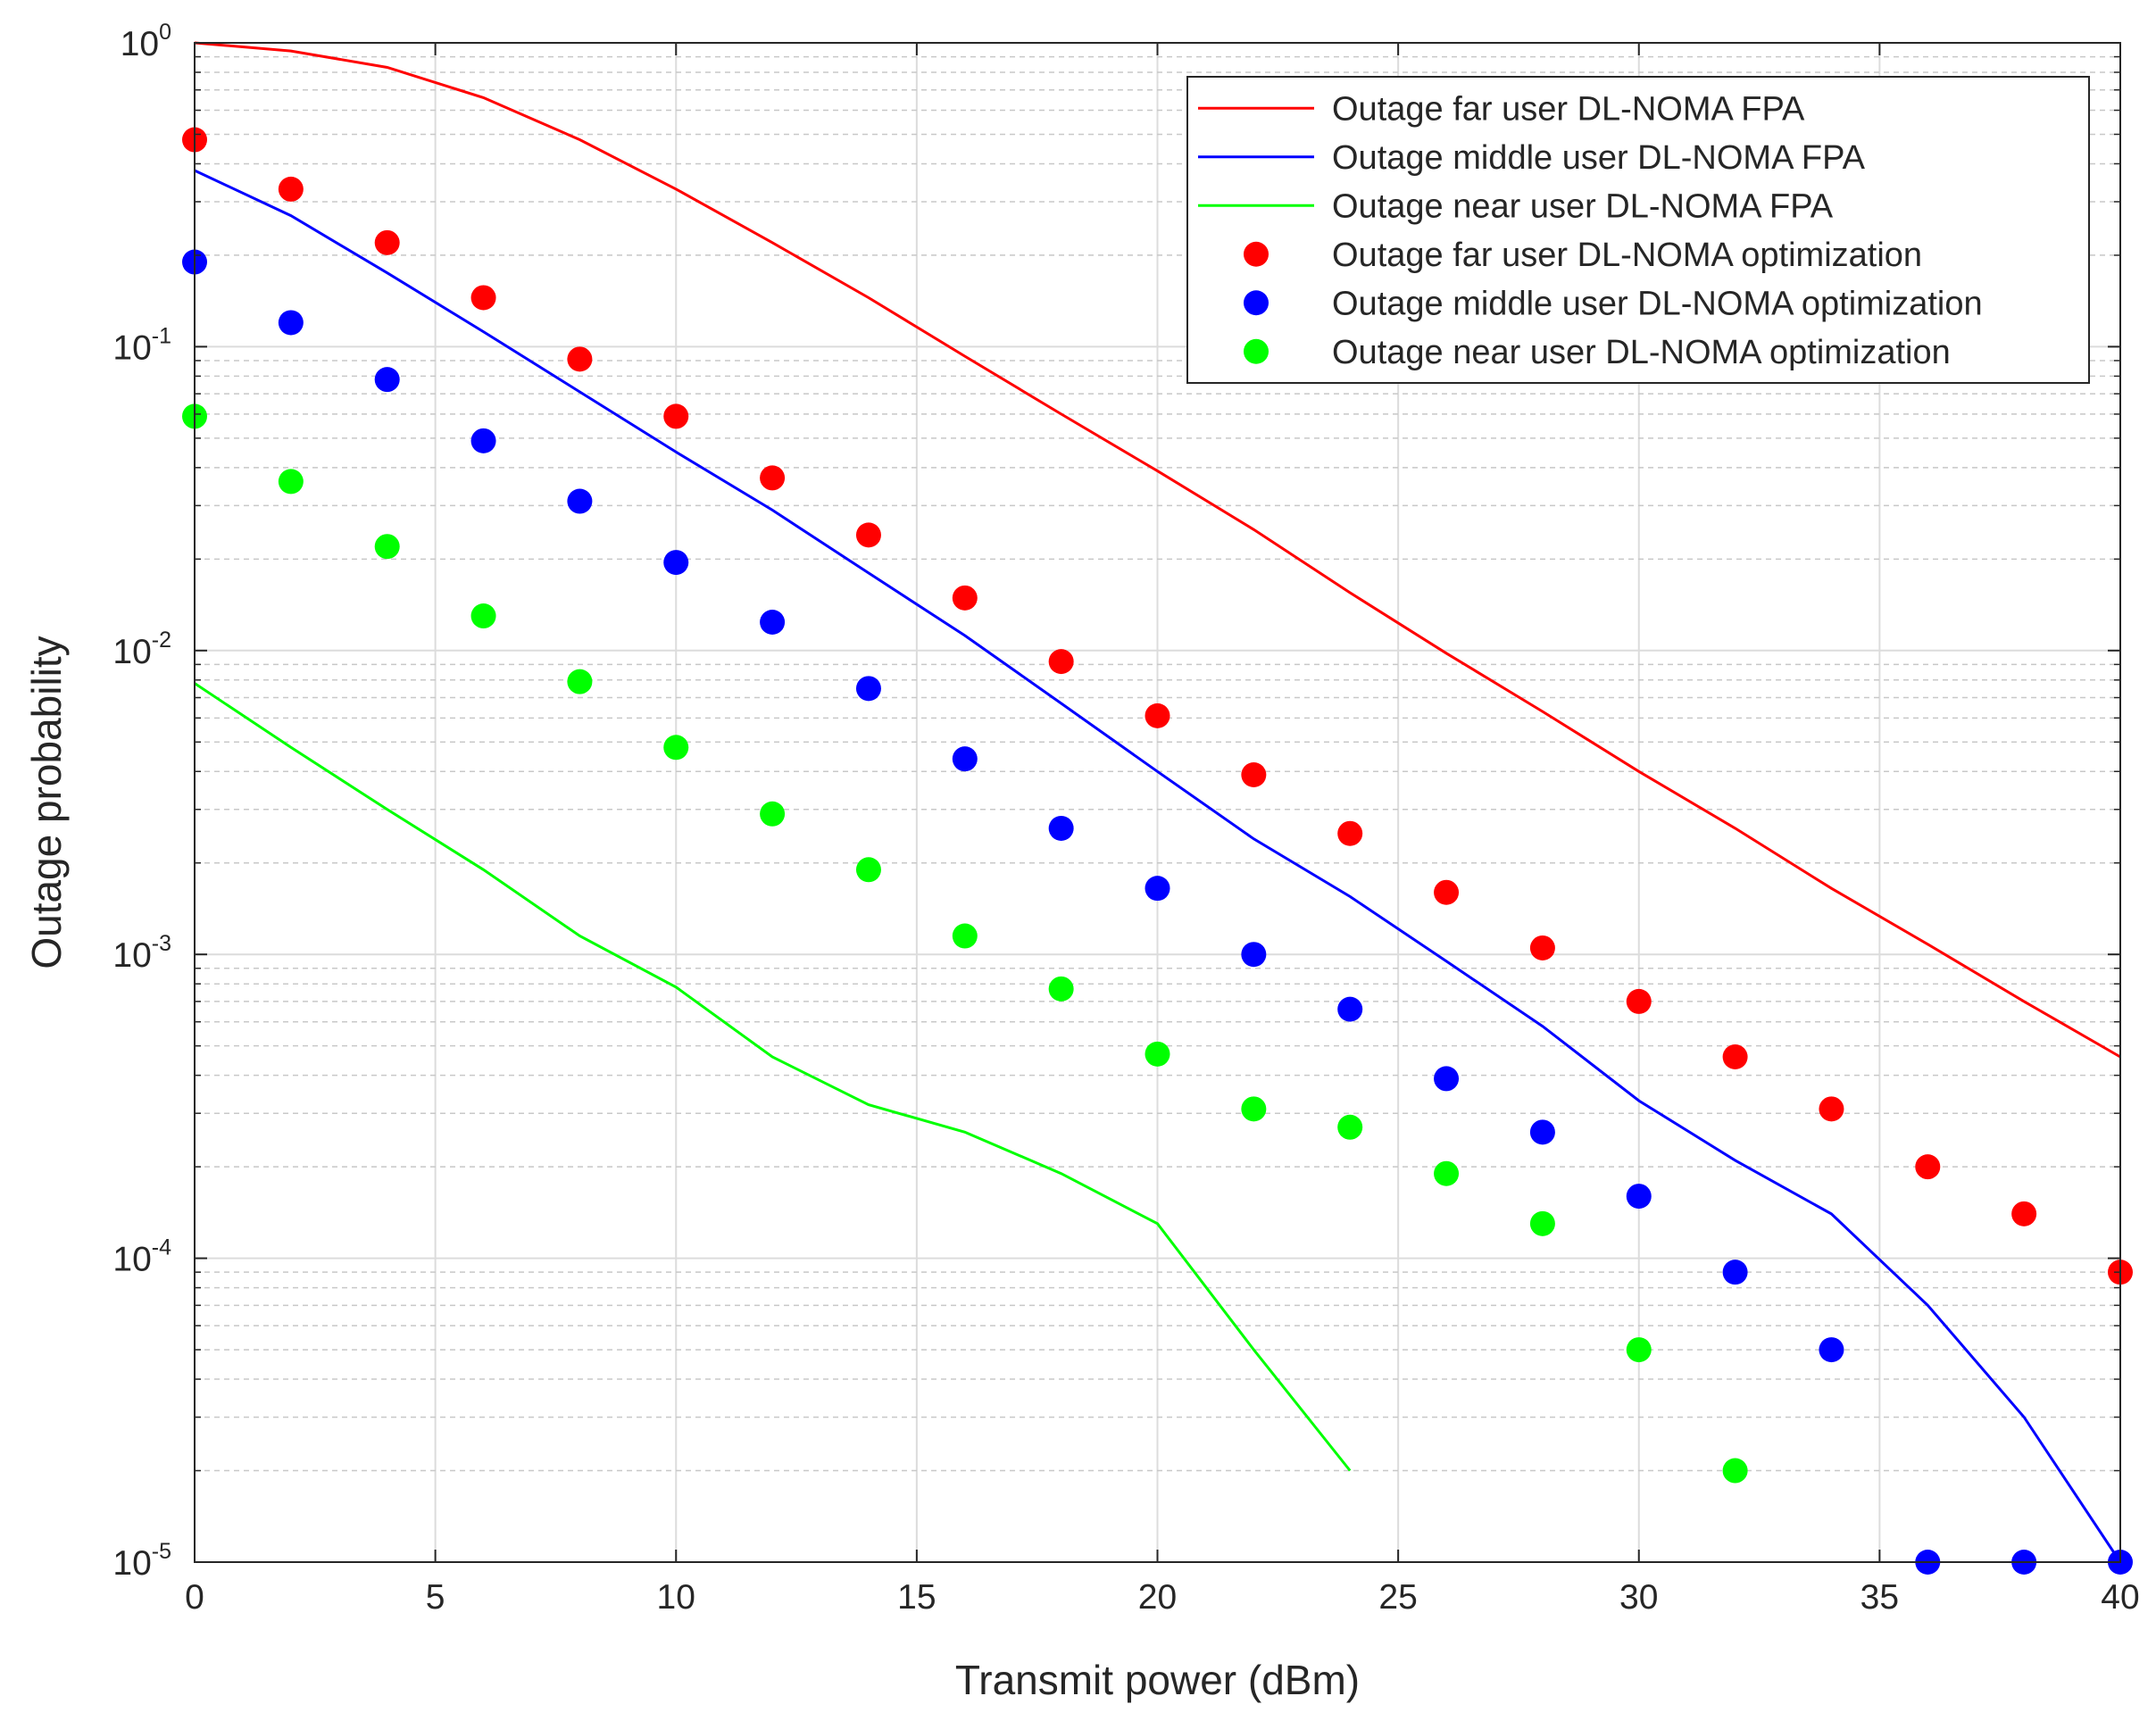 This screenshot has width=2156, height=1721. I want to click on x-tick-label: 20, so click(1157, 1597).